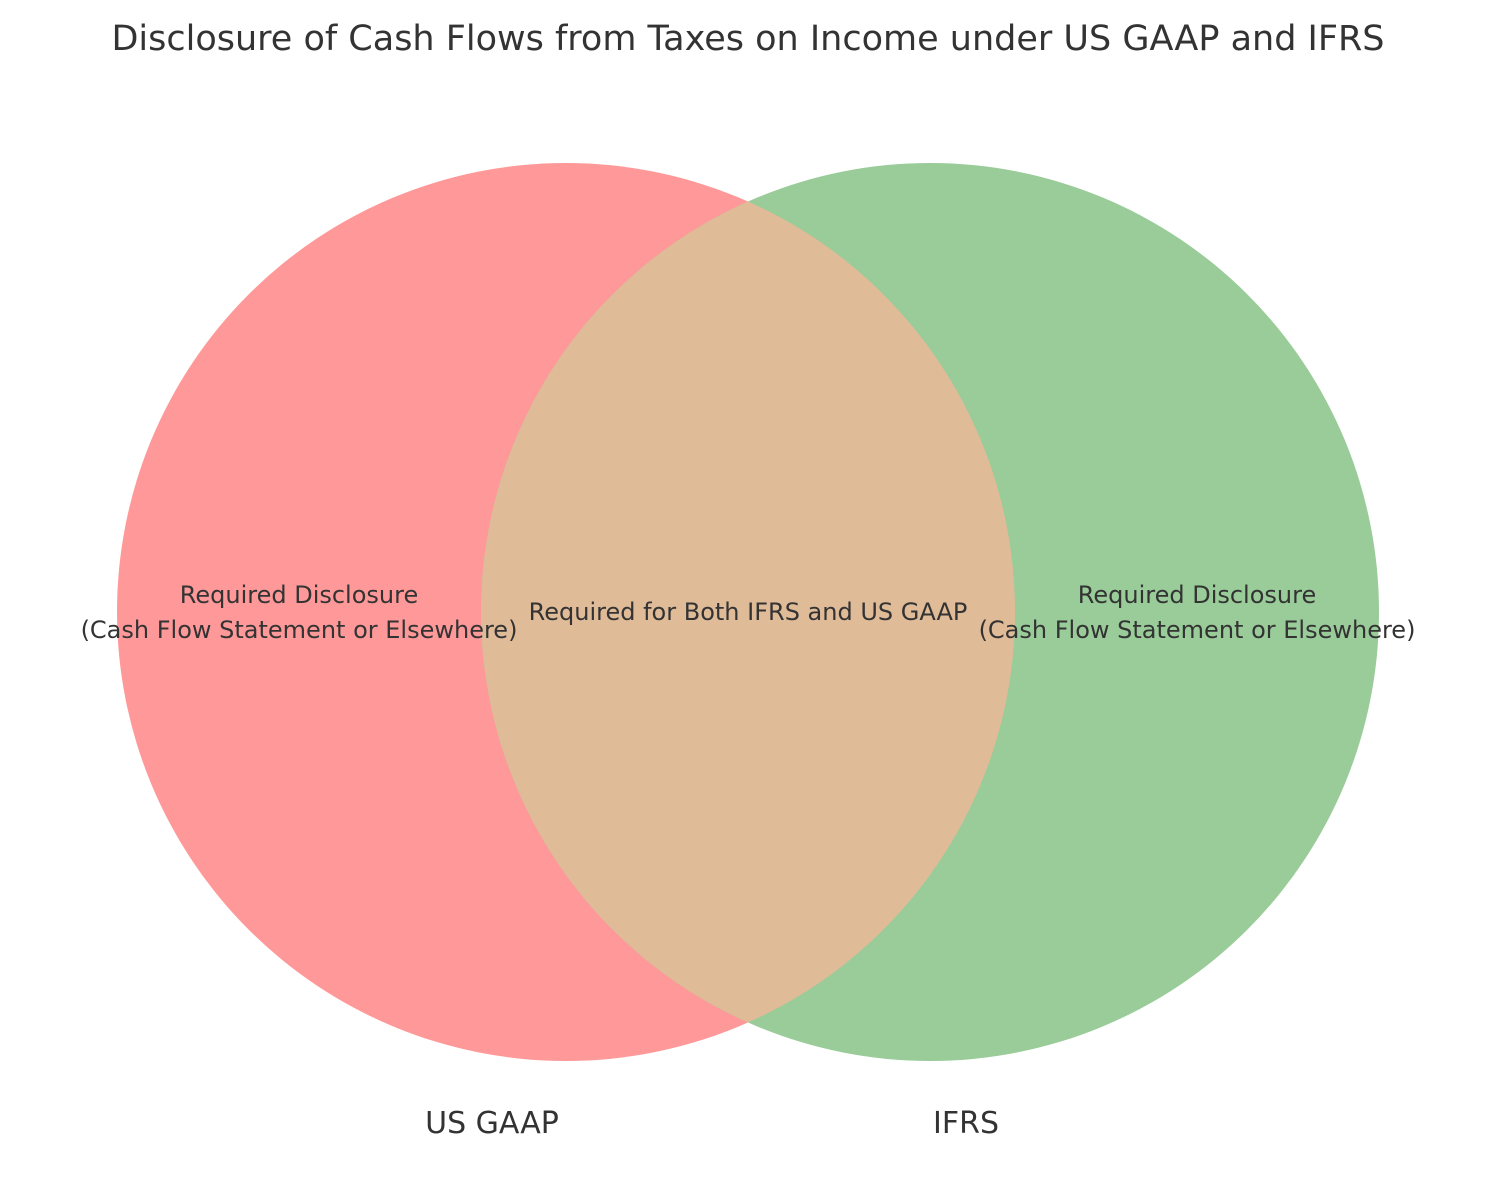 The image size is (1496, 1180). Describe the element at coordinates (1197, 595) in the screenshot. I see `ifrs-only-label-line1: Required Disclosure` at that location.